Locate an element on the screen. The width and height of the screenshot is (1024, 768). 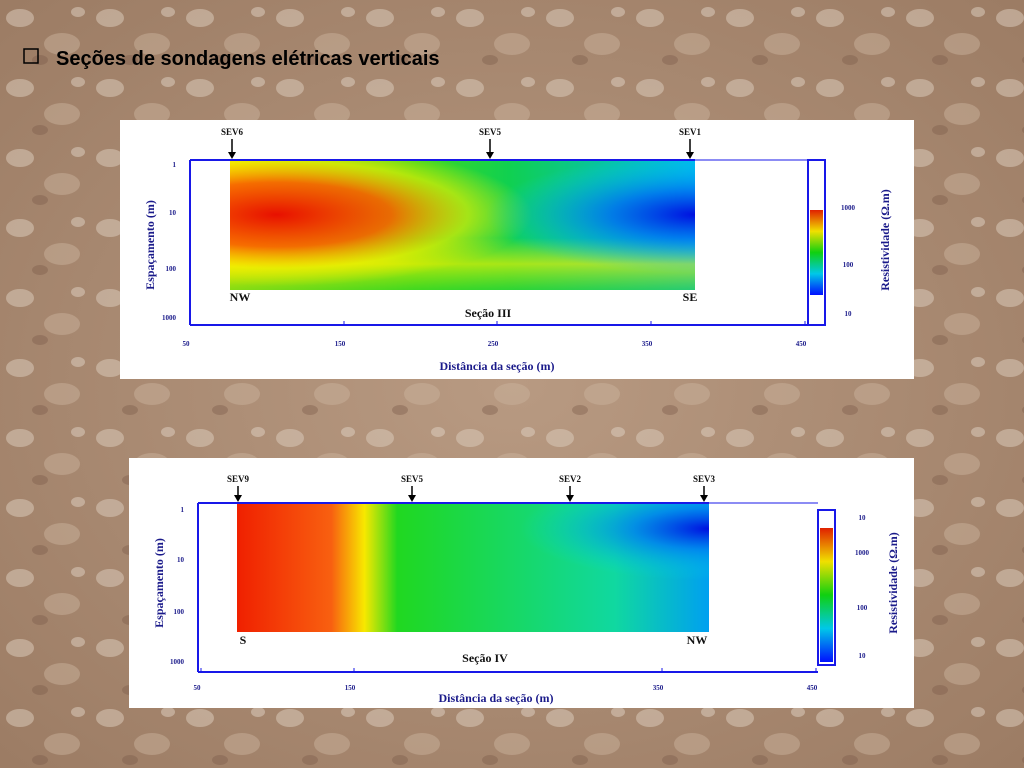
sev-label: SEV6 is located at coordinates (232, 132).